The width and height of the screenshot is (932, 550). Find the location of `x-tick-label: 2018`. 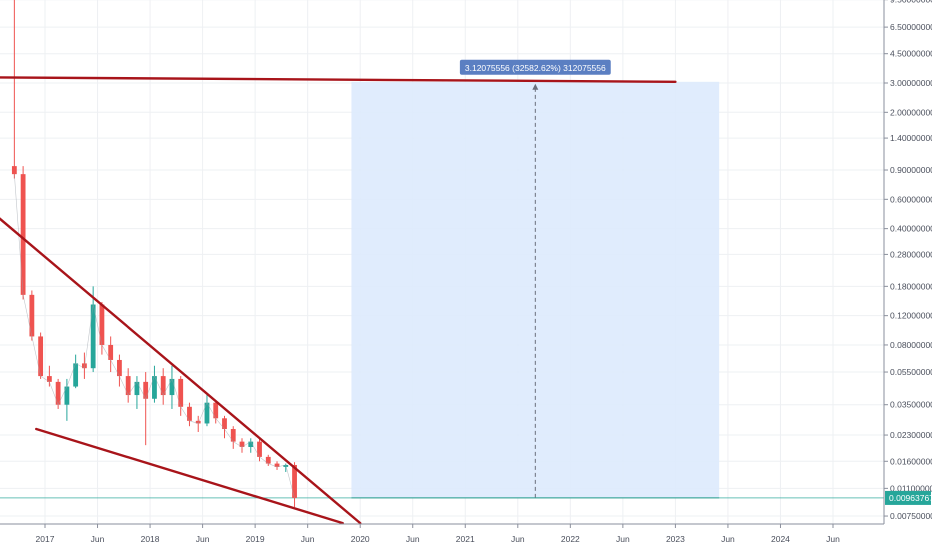

x-tick-label: 2018 is located at coordinates (150, 539).